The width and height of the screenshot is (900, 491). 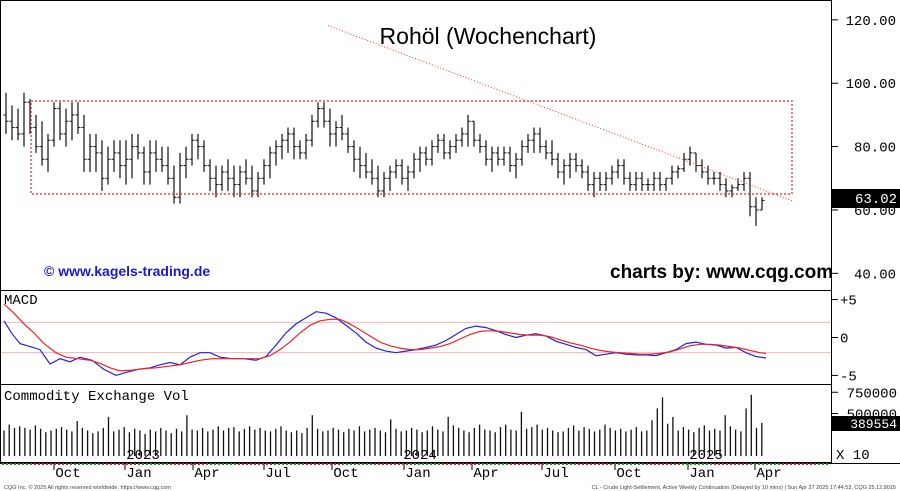 What do you see at coordinates (385, 344) in the screenshot?
I see `macd-line` at bounding box center [385, 344].